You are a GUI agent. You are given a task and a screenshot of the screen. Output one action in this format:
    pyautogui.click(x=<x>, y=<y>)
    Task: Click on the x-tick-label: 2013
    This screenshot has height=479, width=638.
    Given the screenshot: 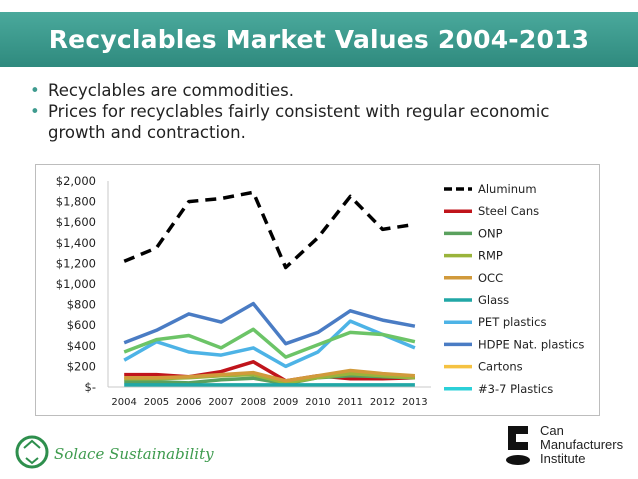 What is the action you would take?
    pyautogui.click(x=414, y=402)
    